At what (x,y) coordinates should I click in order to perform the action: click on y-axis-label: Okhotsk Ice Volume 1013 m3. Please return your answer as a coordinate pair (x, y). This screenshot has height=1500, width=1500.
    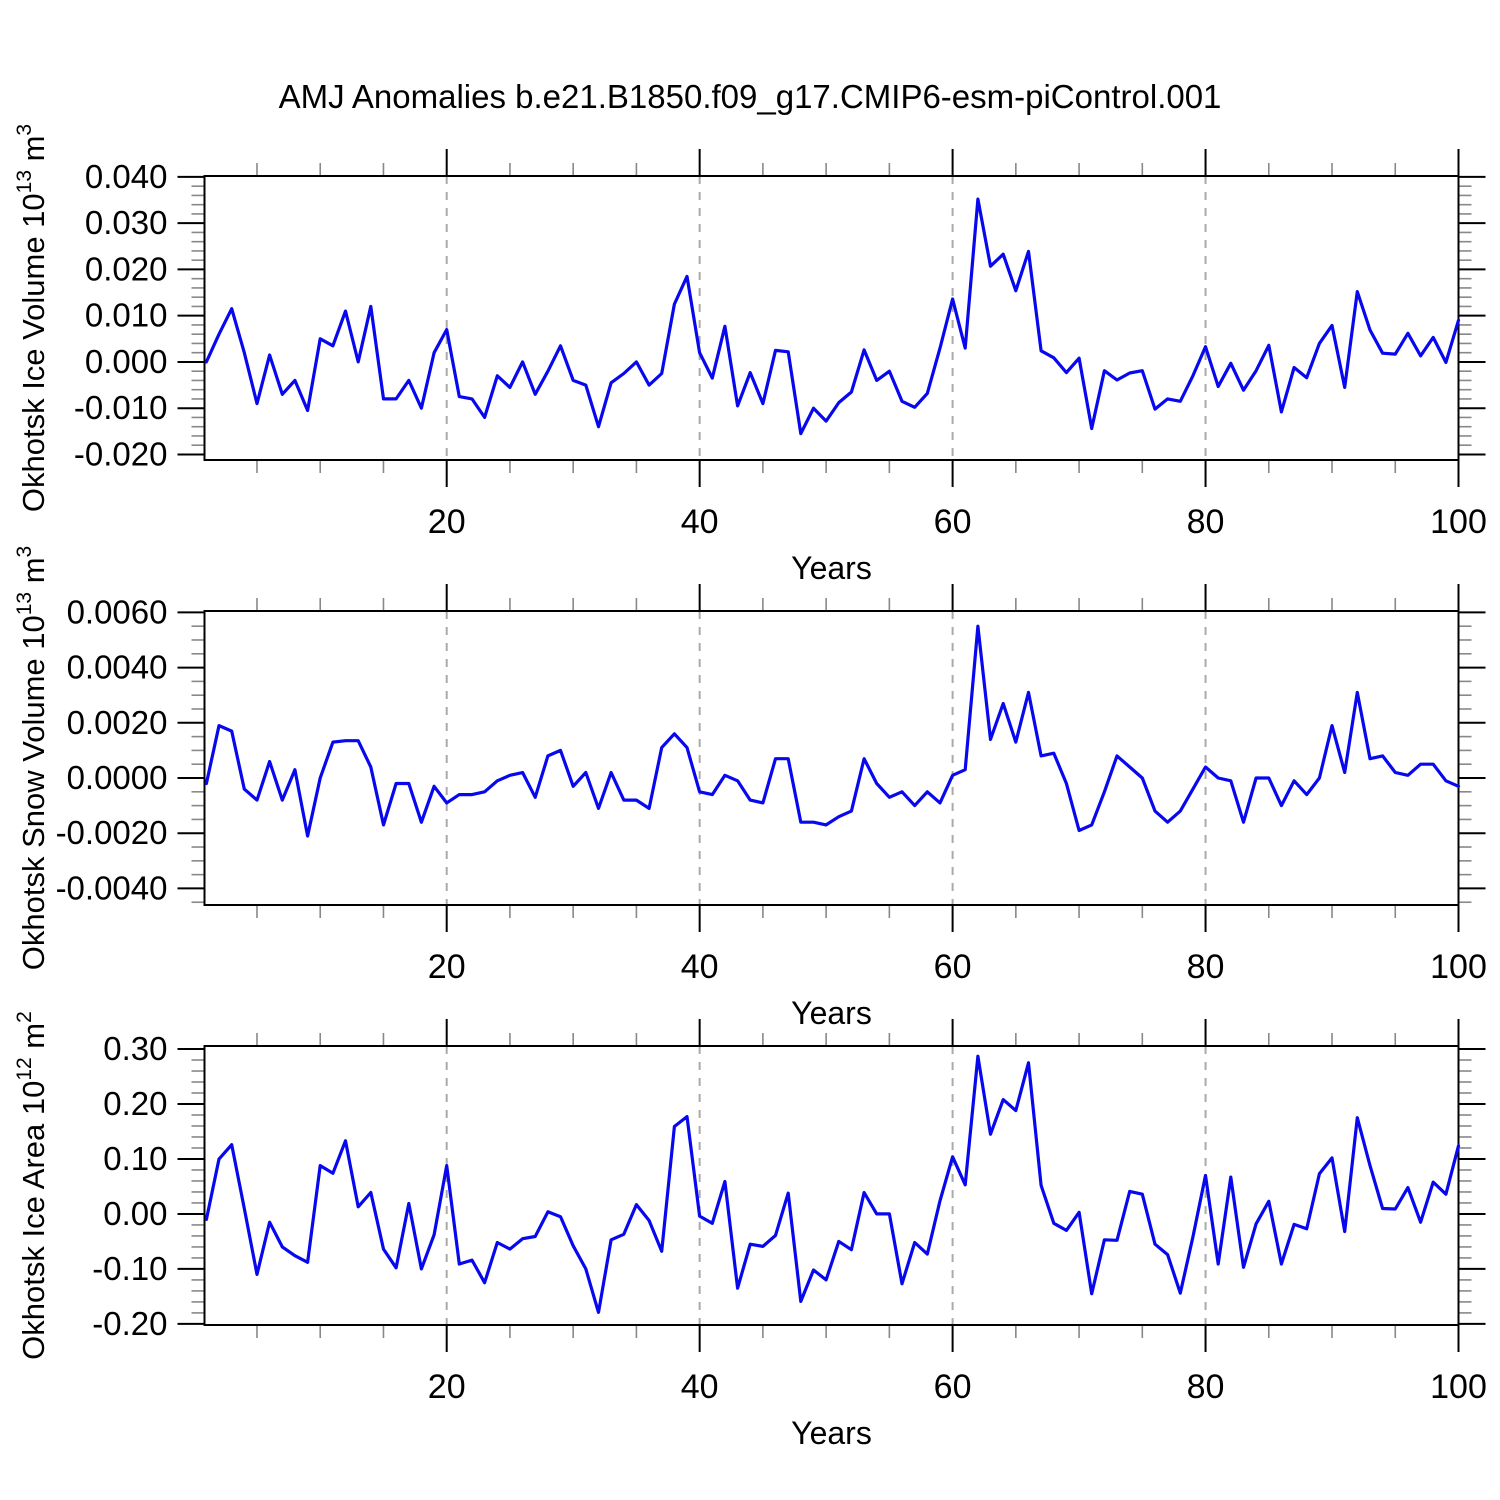
    Looking at the image, I should click on (32, 318).